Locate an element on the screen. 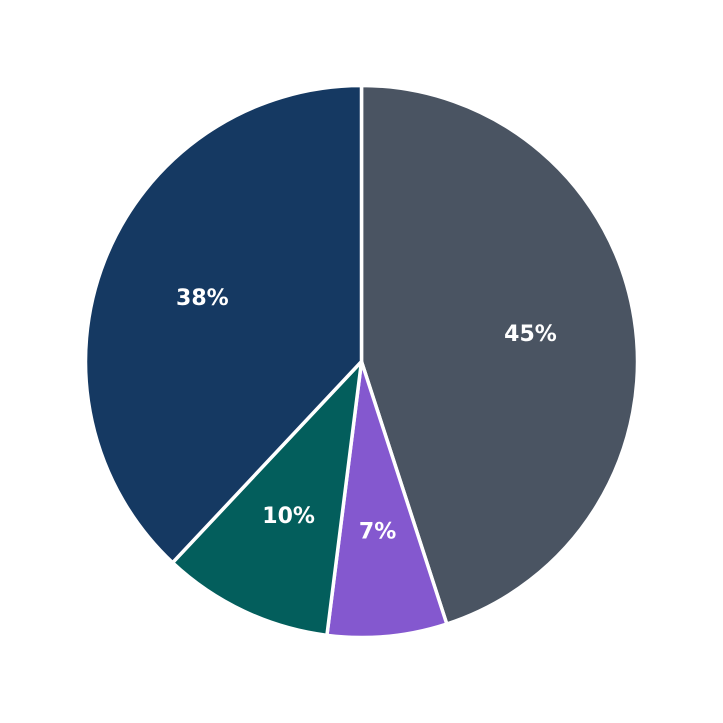 The image size is (723, 723). pie-slice-label: 45% is located at coordinates (530, 334).